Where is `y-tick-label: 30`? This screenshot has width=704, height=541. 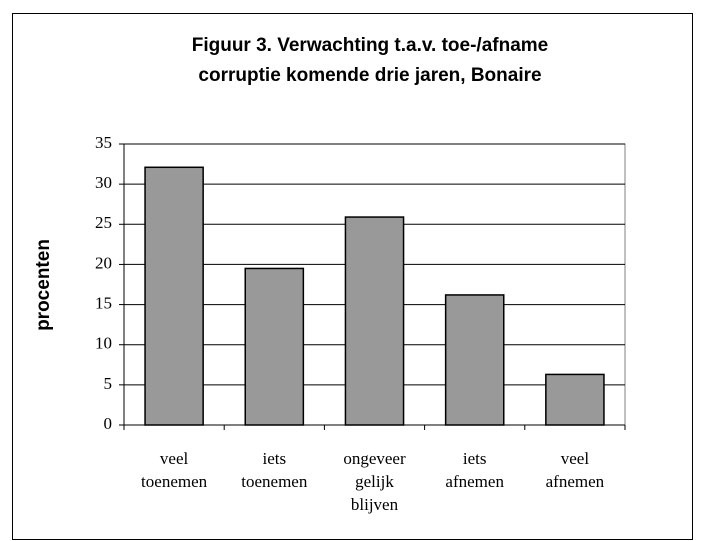 y-tick-label: 30 is located at coordinates (103, 182).